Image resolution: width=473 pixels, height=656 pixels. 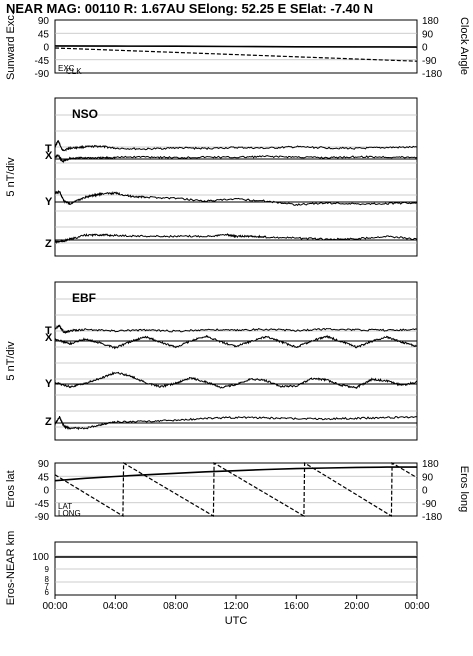 I want to click on x-axis-tick-label: 08:00, so click(x=175, y=606).